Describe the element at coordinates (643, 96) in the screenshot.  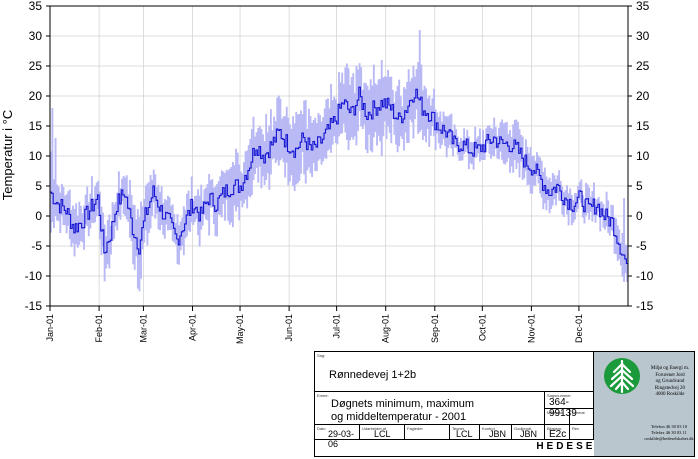
I see `y-tick-label-right: 20` at that location.